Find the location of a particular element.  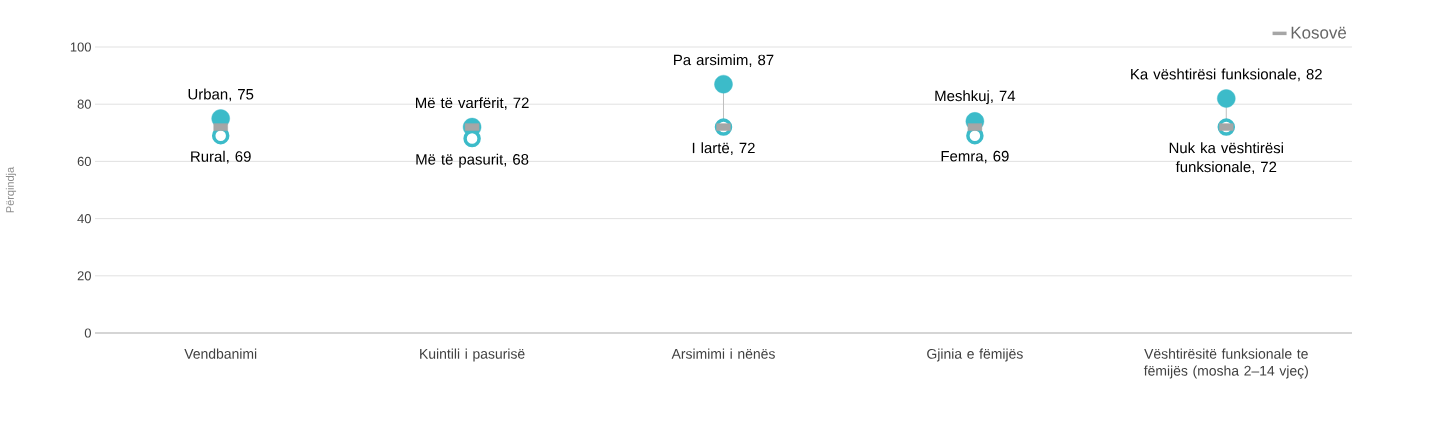

y-tick-label: 80 is located at coordinates (84, 104).